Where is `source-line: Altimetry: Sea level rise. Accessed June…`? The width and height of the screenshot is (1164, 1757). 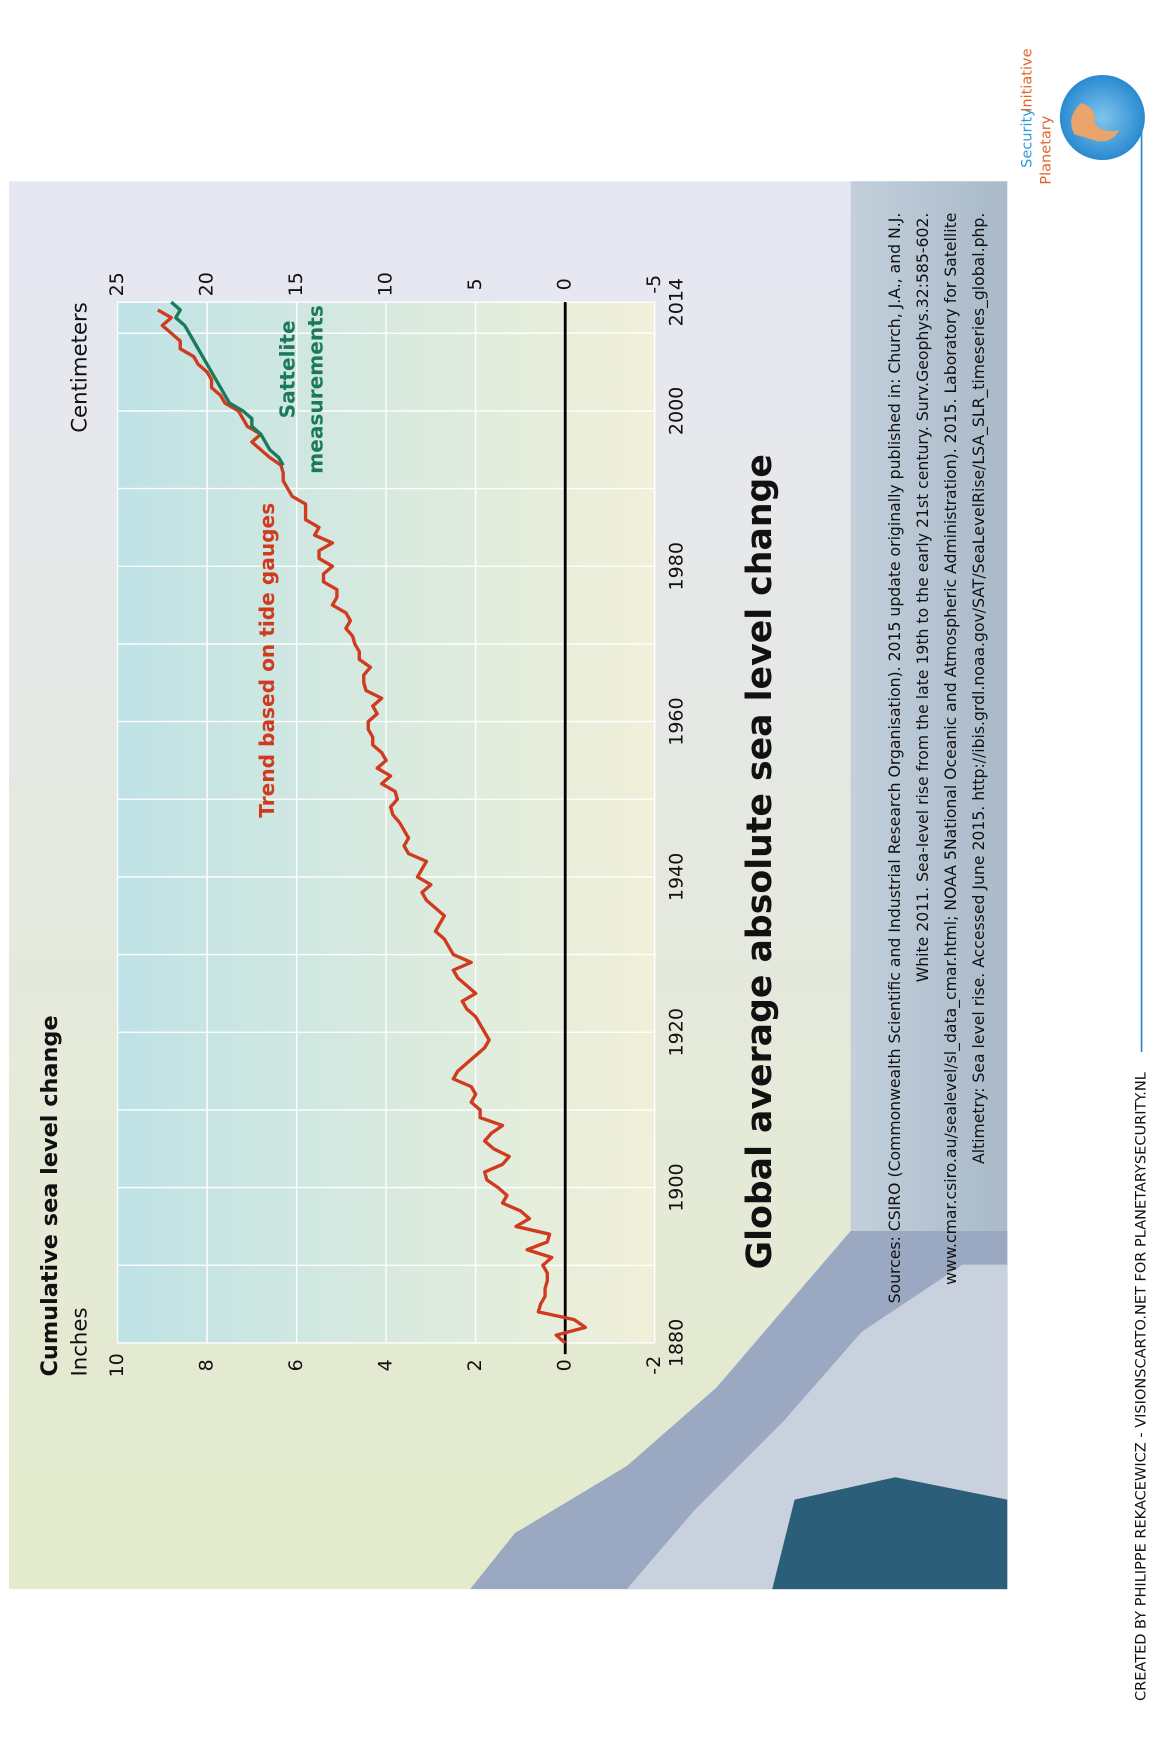 source-line: Altimetry: Sea level rise. Accessed June… is located at coordinates (979, 688).